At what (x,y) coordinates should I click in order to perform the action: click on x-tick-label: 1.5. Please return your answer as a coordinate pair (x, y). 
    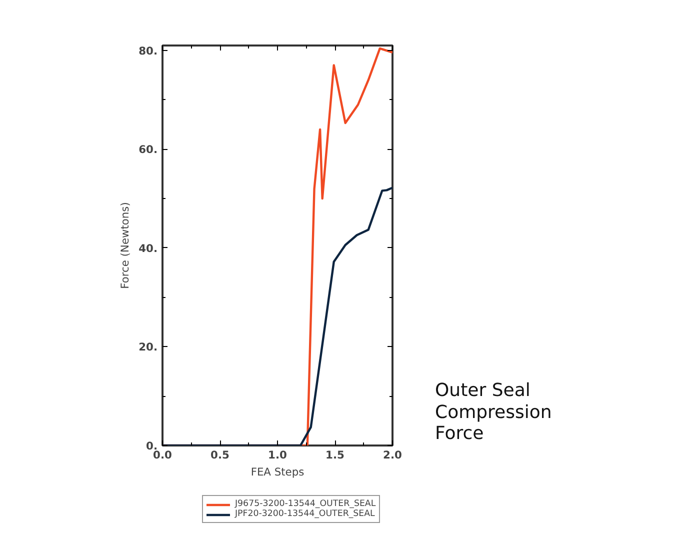
    Looking at the image, I should click on (335, 455).